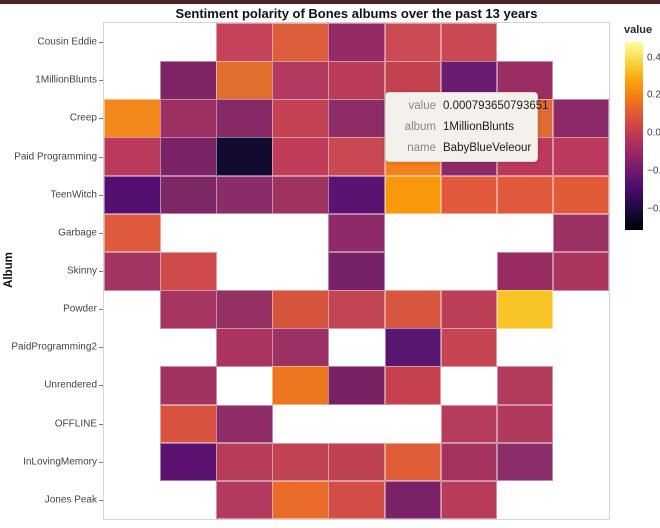  What do you see at coordinates (83, 118) in the screenshot?
I see `y-axis-label: Creep` at bounding box center [83, 118].